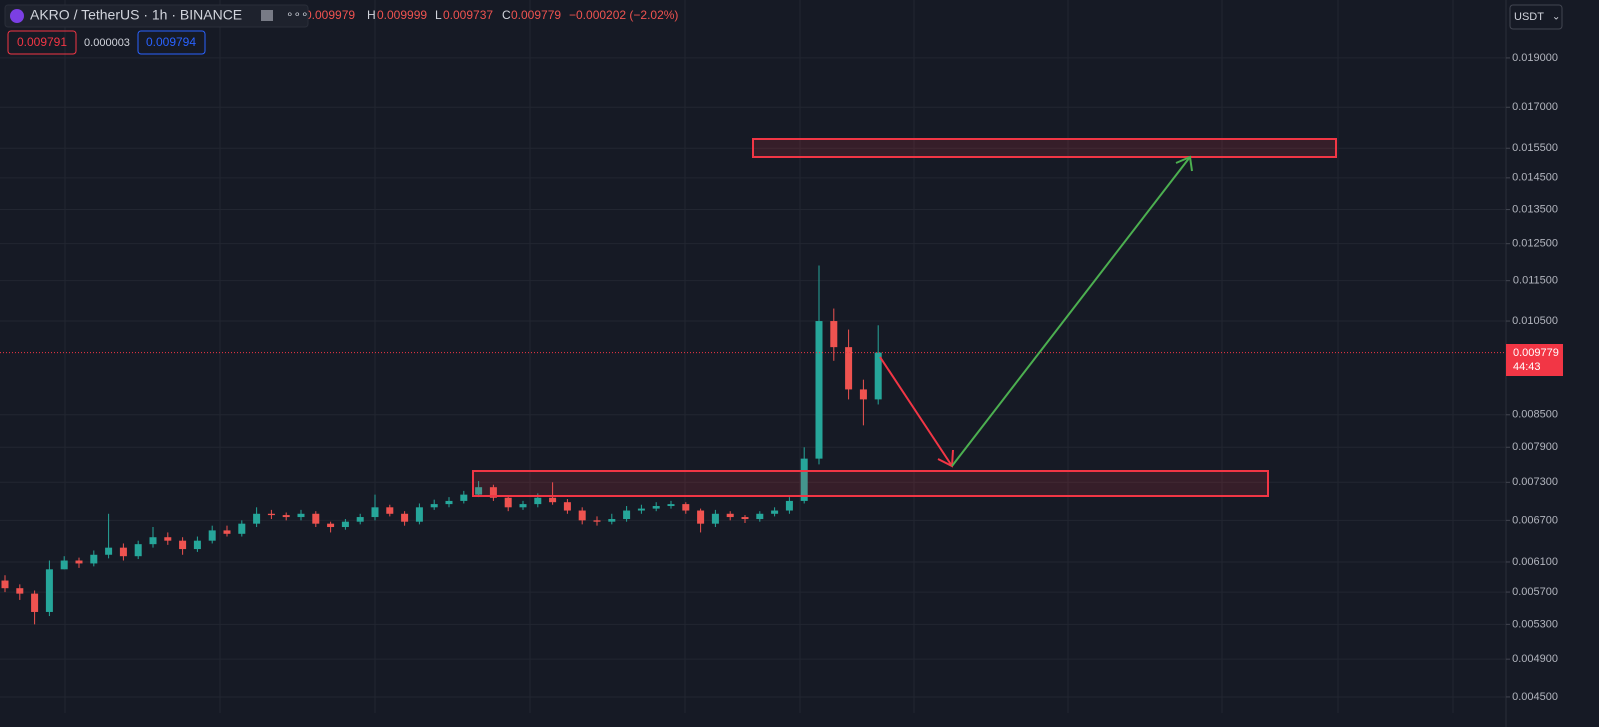 The height and width of the screenshot is (727, 1599). I want to click on currency-button, so click(1536, 17).